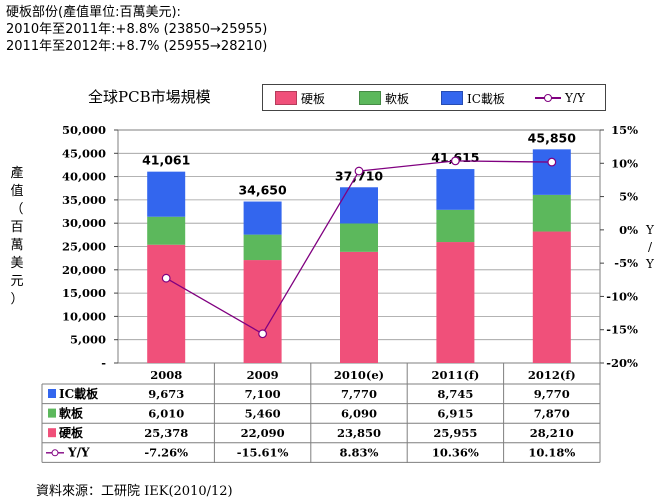 The image size is (662, 499). I want to click on y-axis-label-char: 元, so click(17, 281).